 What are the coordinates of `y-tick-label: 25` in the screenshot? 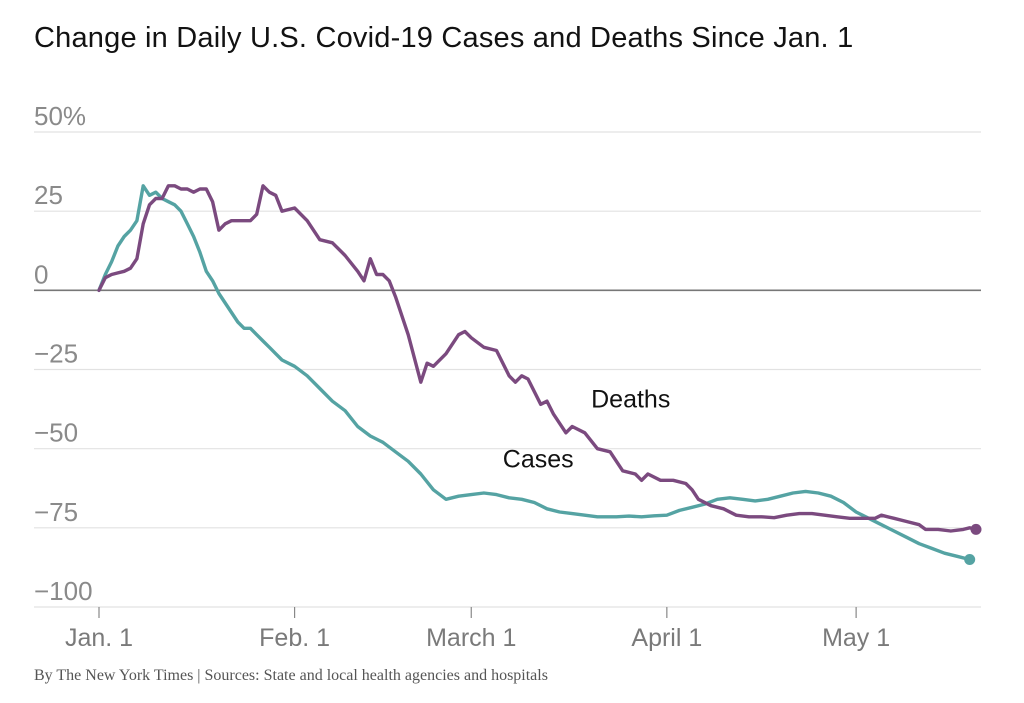 It's located at (48, 195).